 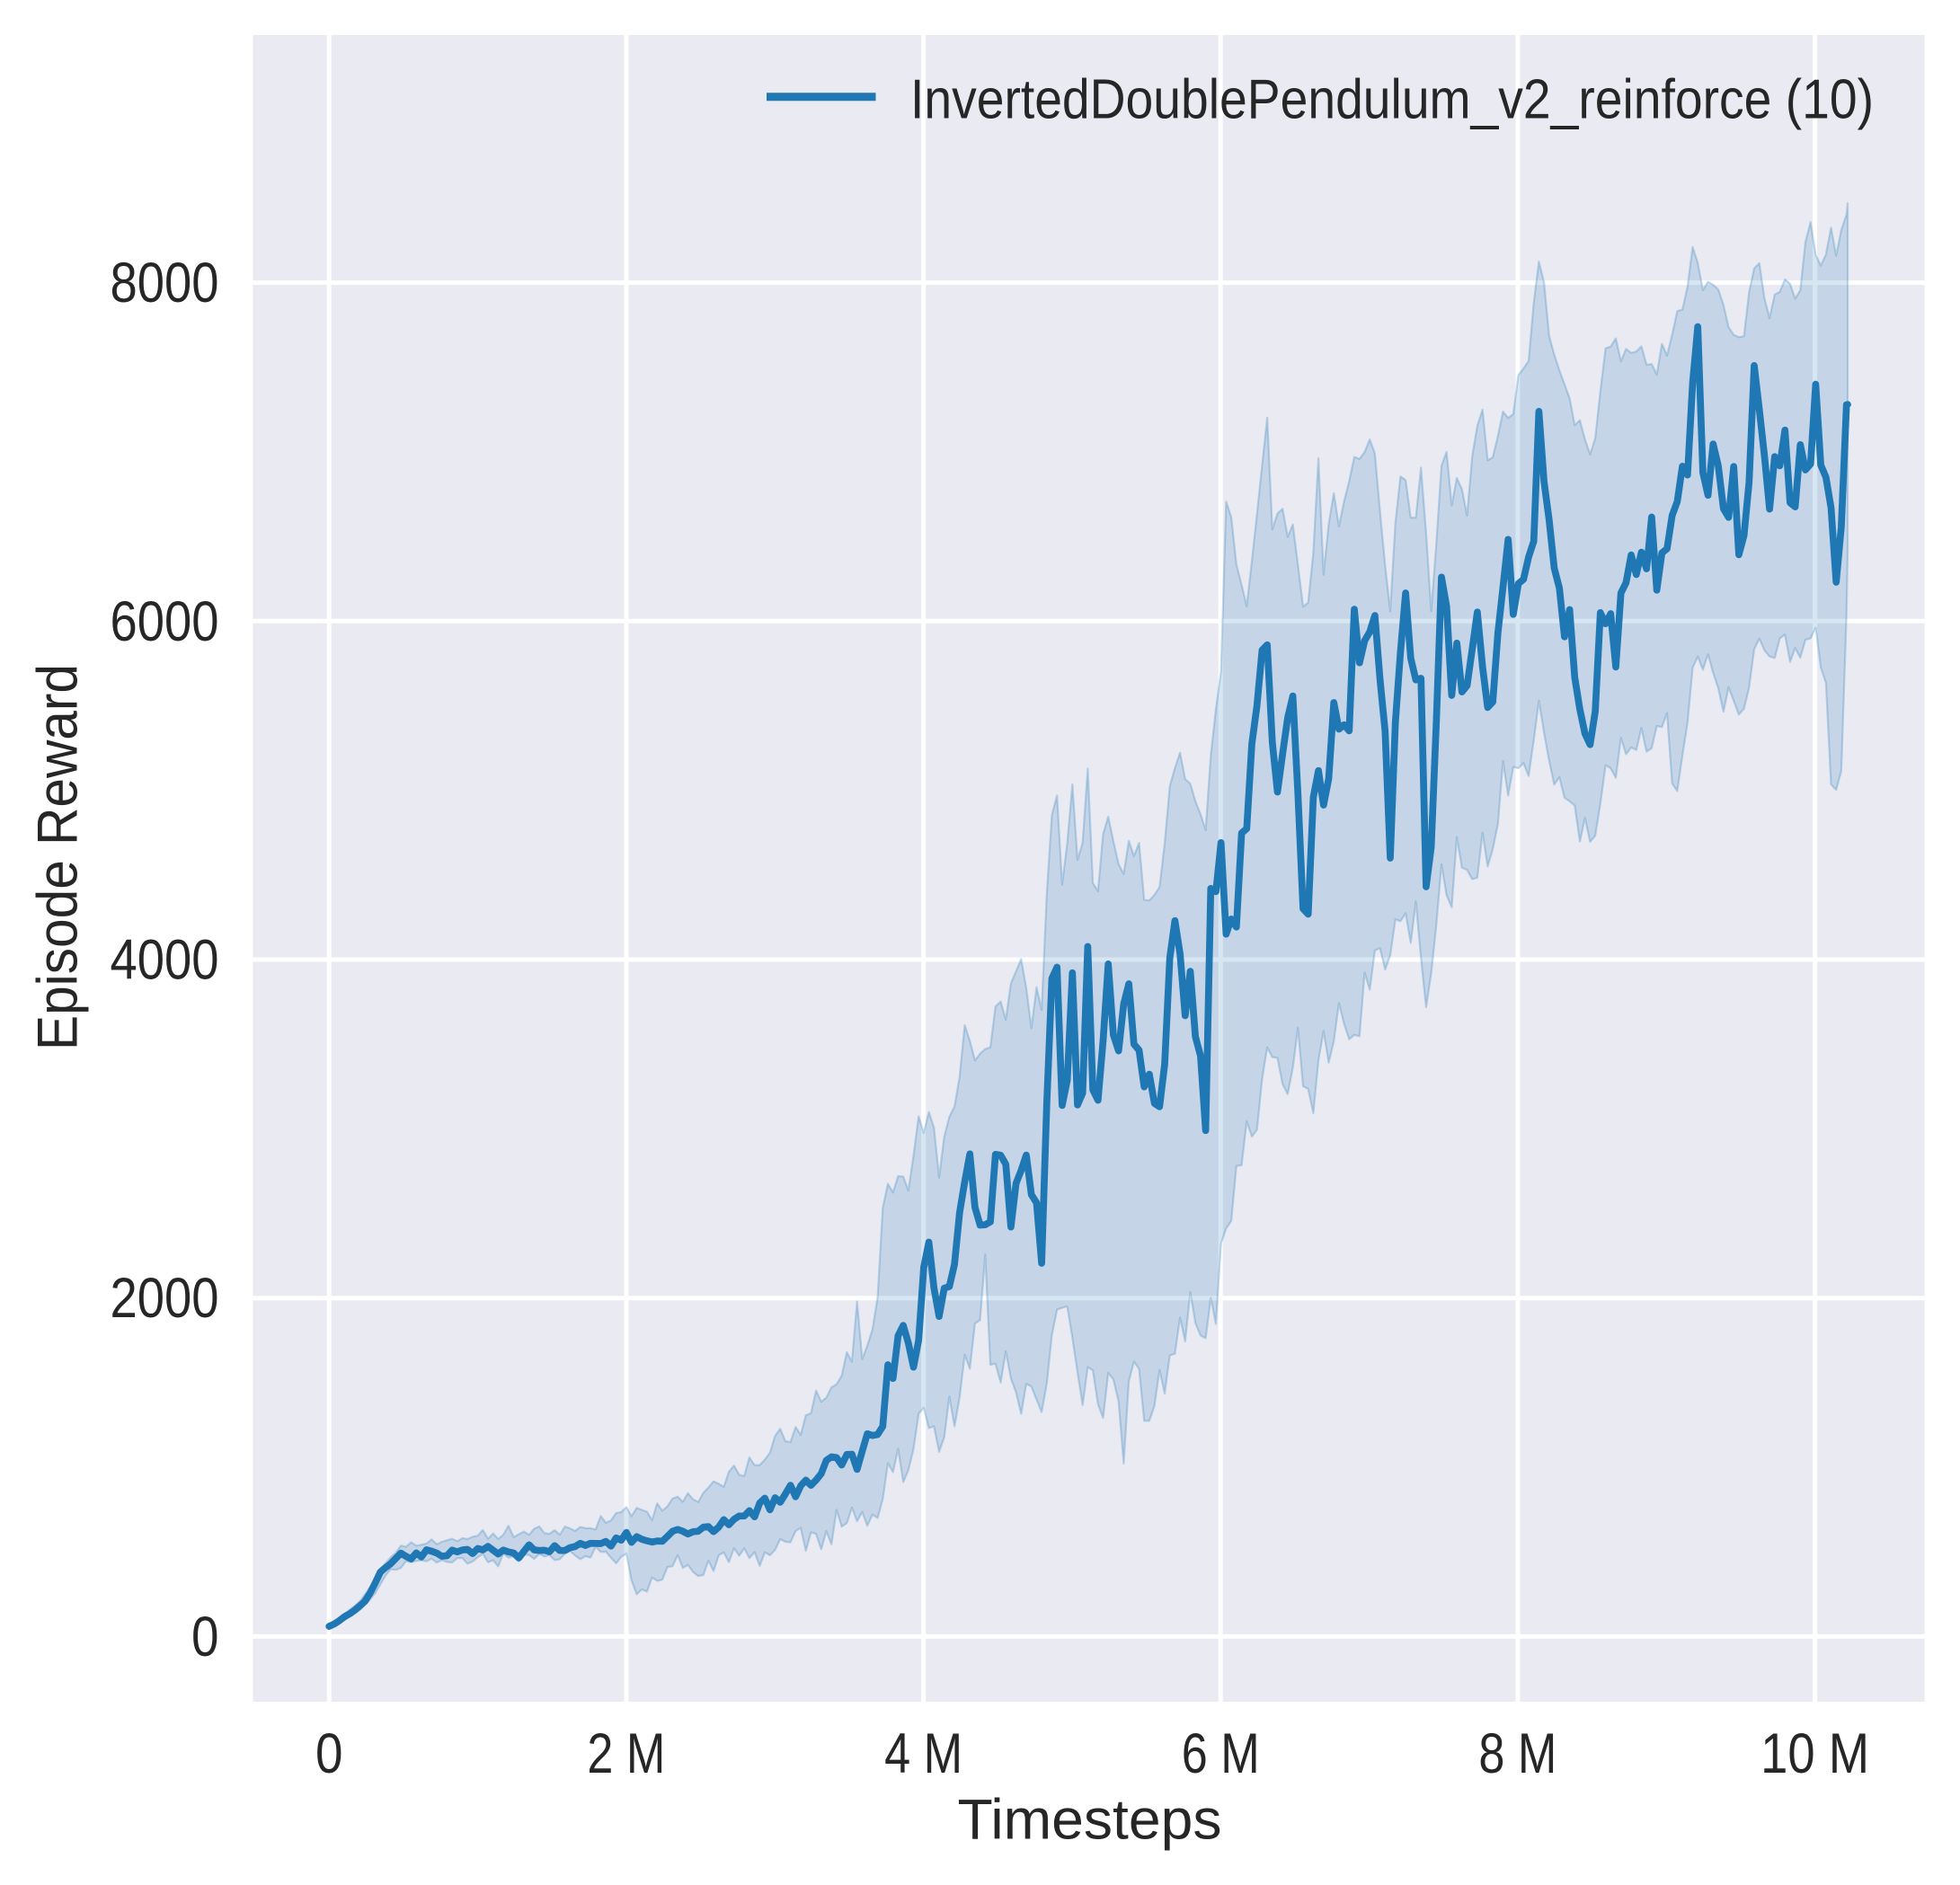 What do you see at coordinates (165, 621) in the screenshot?
I see `svg-text: 6000` at bounding box center [165, 621].